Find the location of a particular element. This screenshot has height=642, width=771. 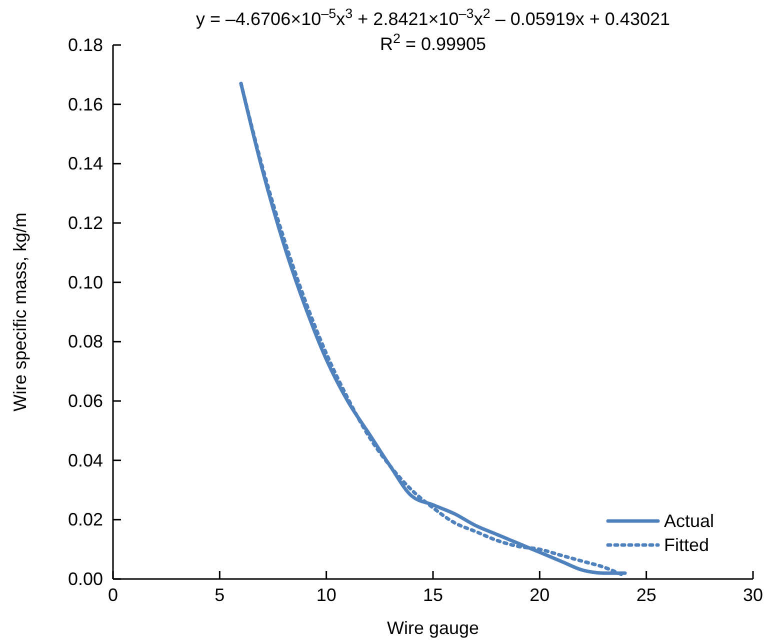

chart-title: y = –4.6706×10$^{–5}$x$^{3}$ + 2.8421×10$^{–3}$x$^{2}$ – 0.05919x + 0.43021 is located at coordinates (433, 17).